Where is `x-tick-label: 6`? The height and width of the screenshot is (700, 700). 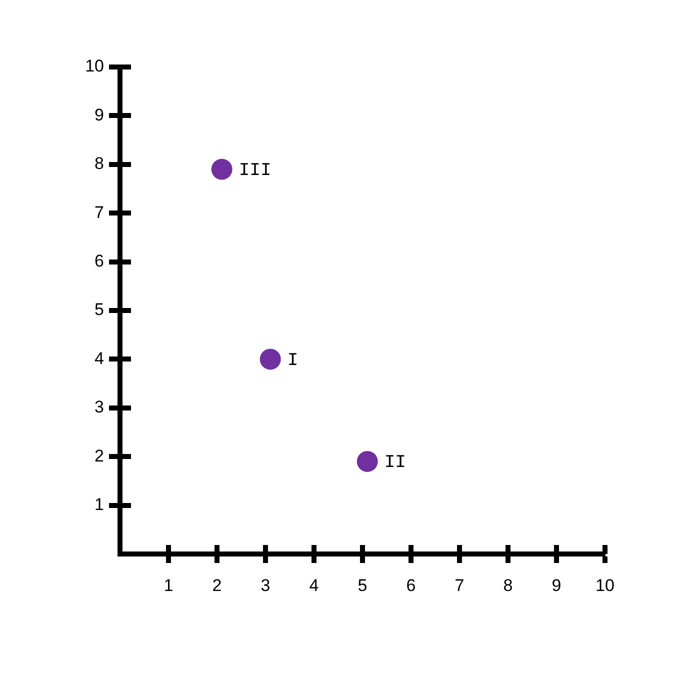 x-tick-label: 6 is located at coordinates (411, 585).